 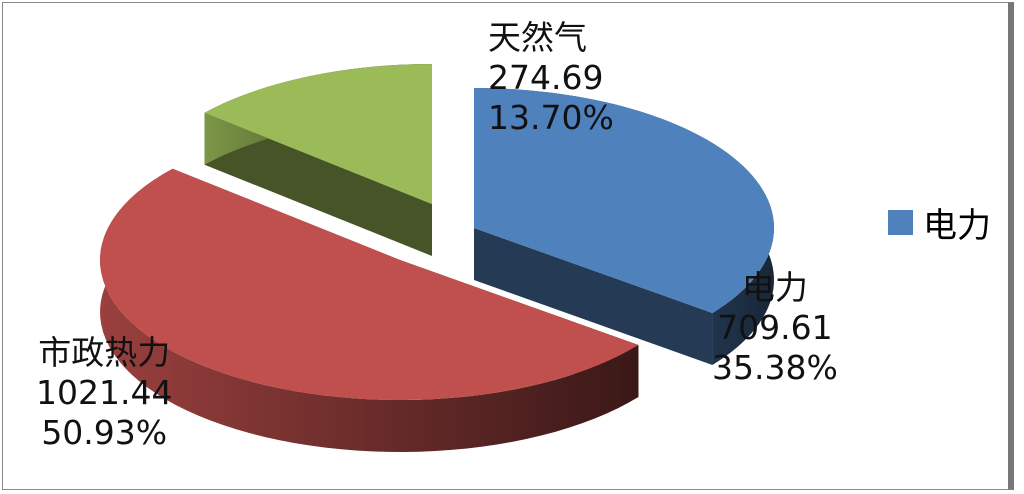 I want to click on data-label-natural-gas: 天然气 274.69 13.70%, so click(x=551, y=78).